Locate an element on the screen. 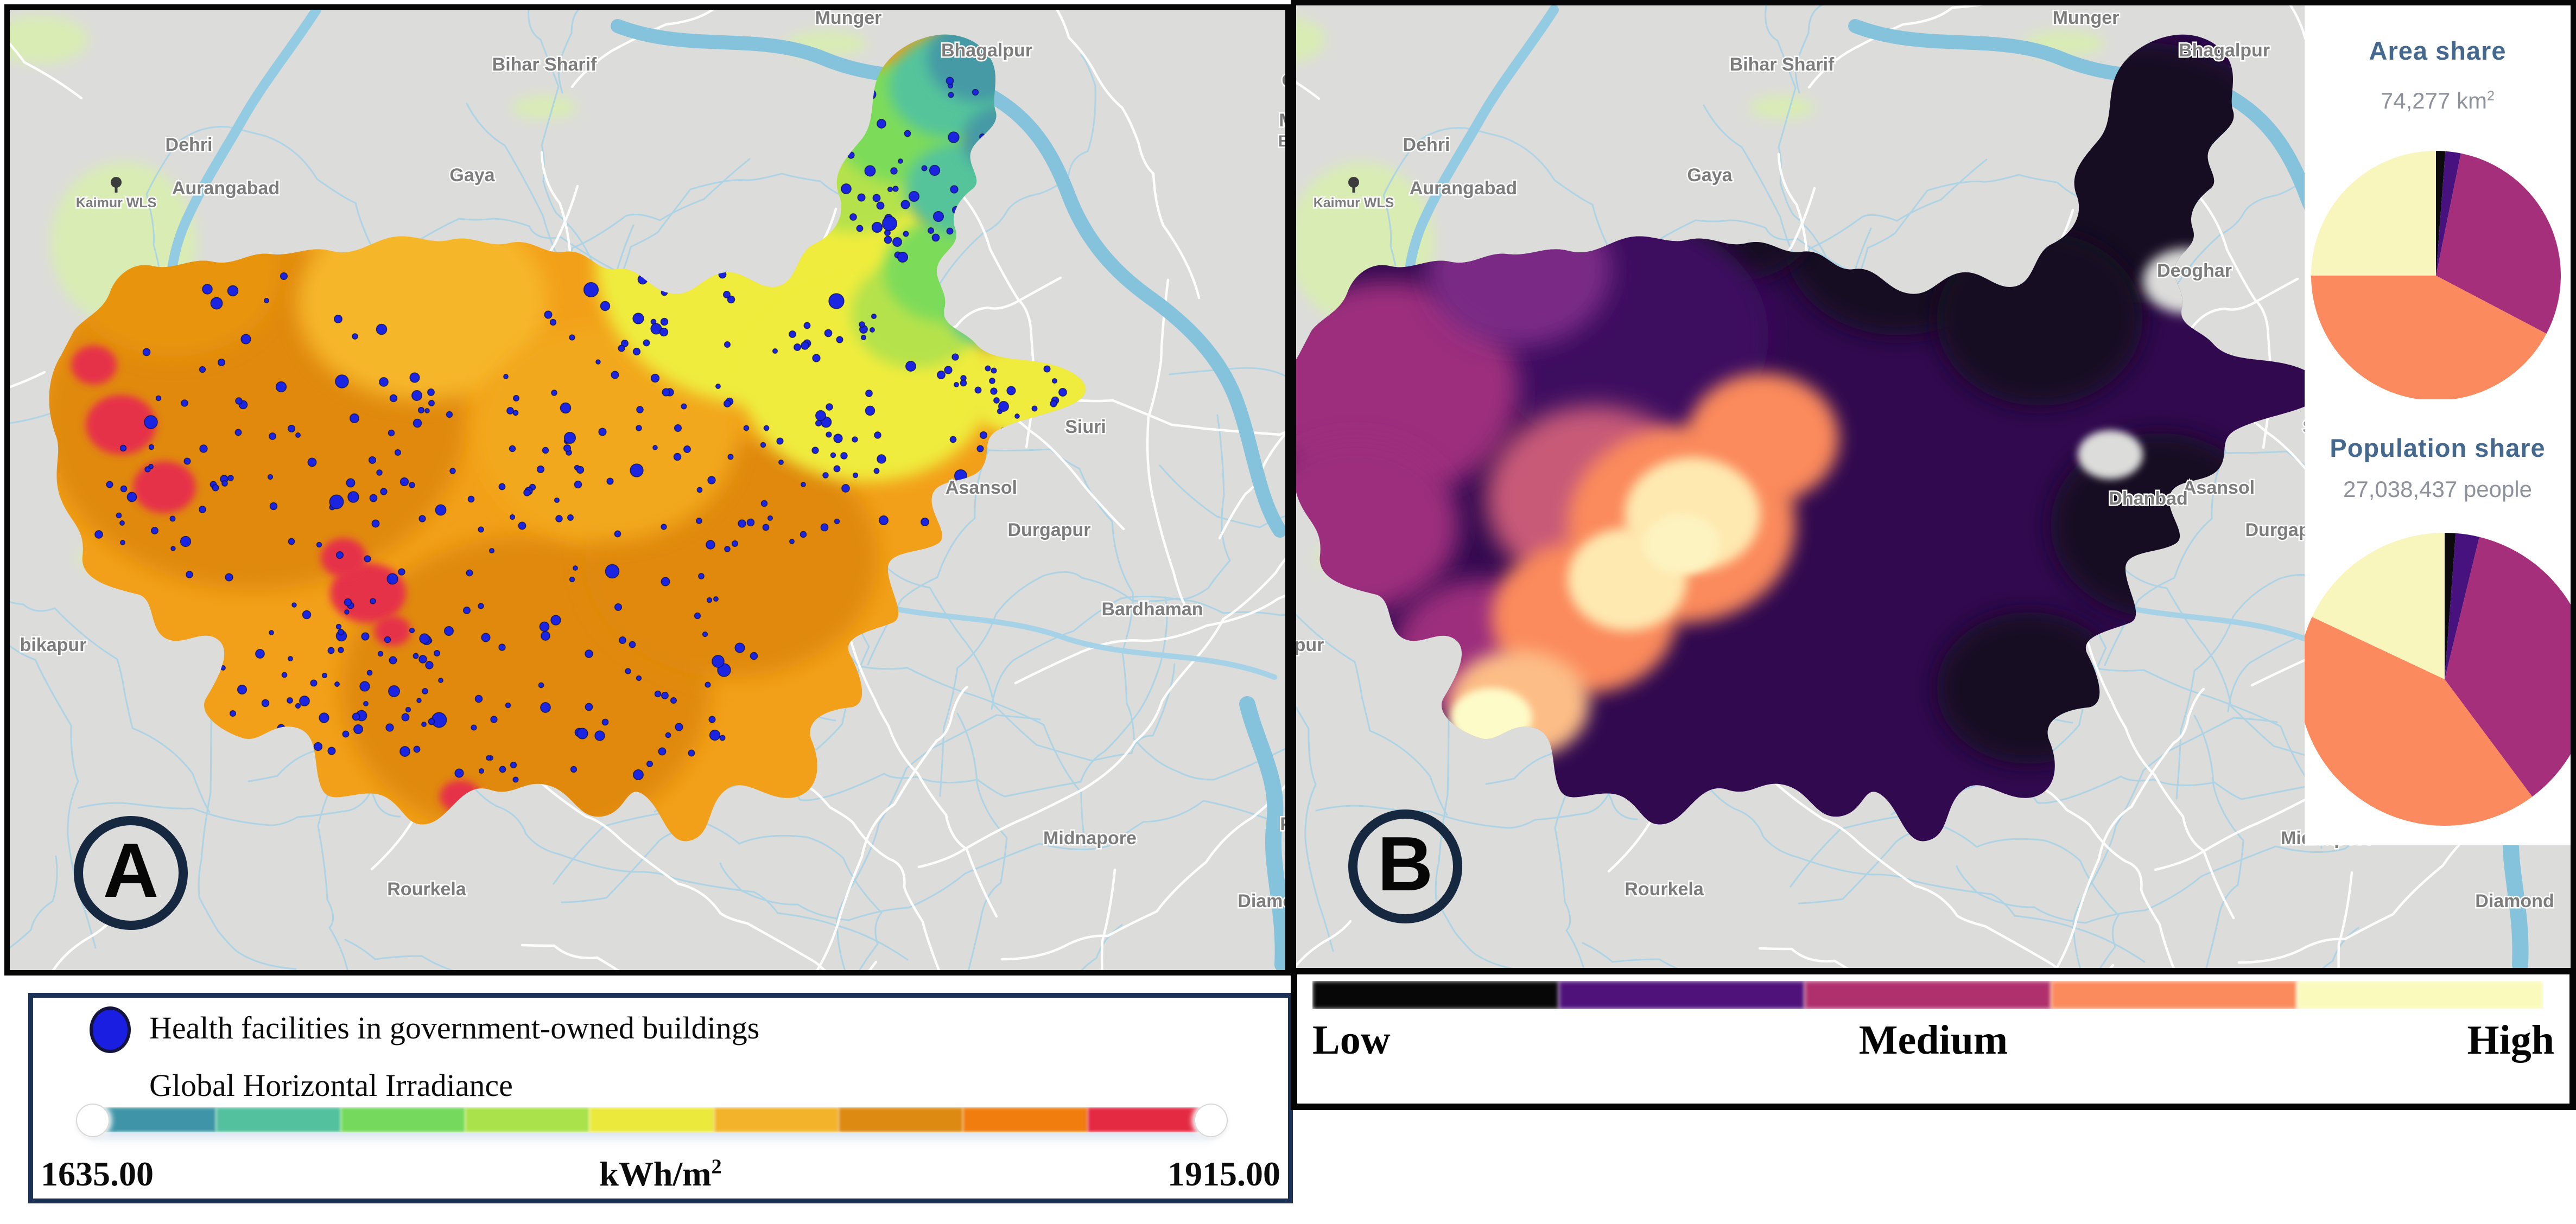 This screenshot has width=2576, height=1224. area-share-pie-svg is located at coordinates (2436, 276).